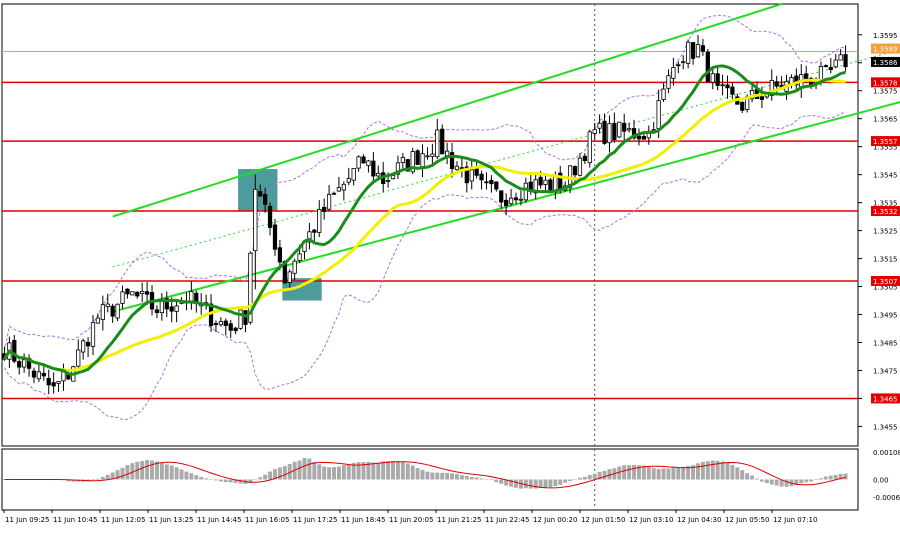 The image size is (900, 533). I want to click on level-tag-label: 1.3557, so click(885, 142).